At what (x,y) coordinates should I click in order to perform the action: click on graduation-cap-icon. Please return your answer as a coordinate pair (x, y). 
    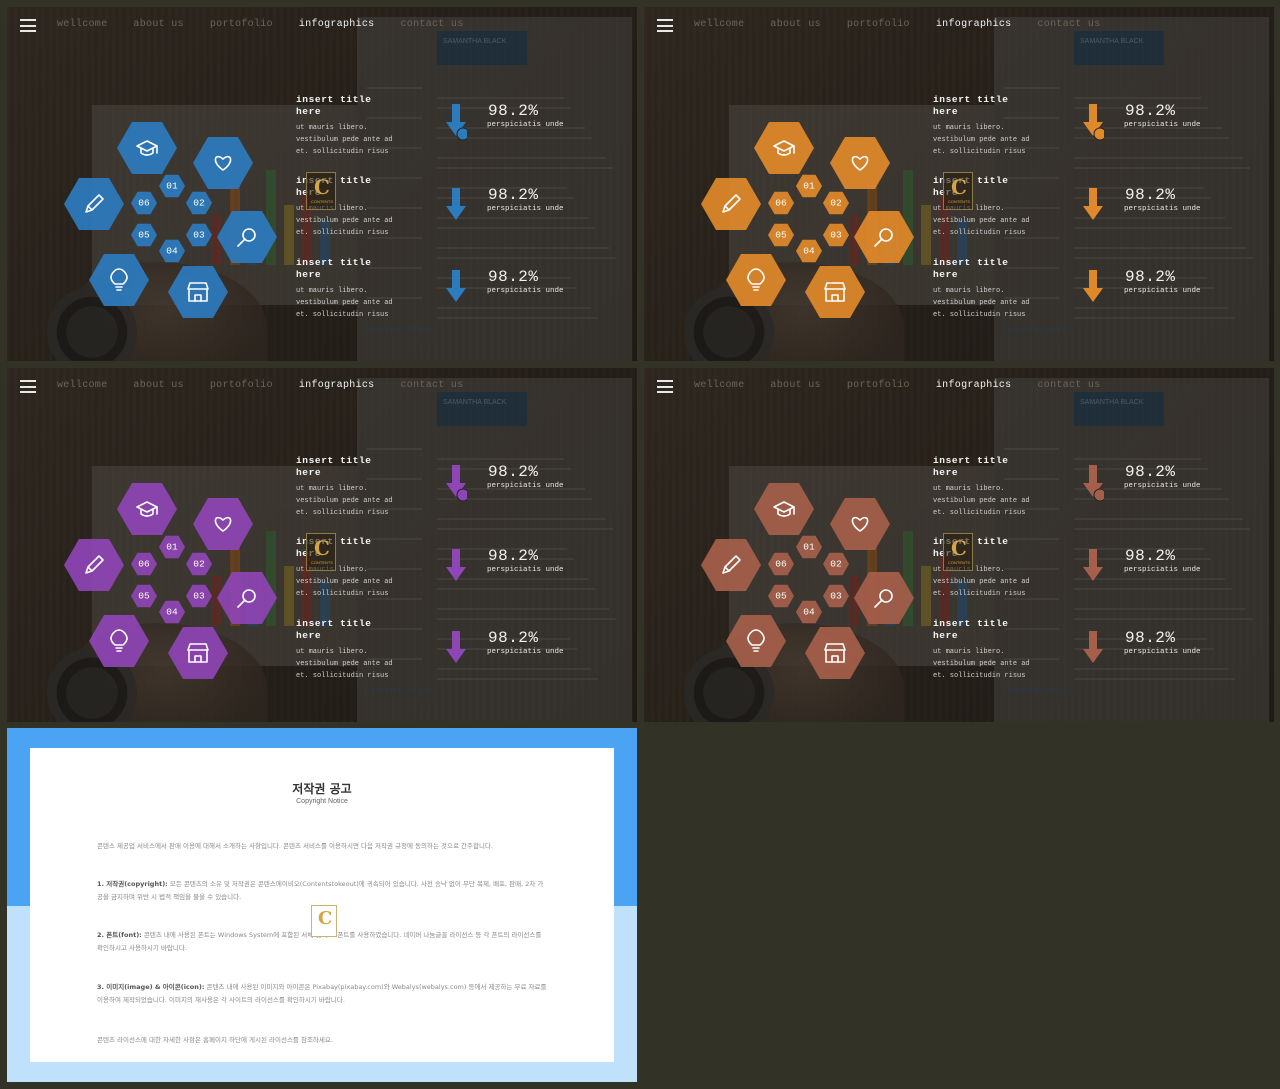
    Looking at the image, I should click on (784, 509).